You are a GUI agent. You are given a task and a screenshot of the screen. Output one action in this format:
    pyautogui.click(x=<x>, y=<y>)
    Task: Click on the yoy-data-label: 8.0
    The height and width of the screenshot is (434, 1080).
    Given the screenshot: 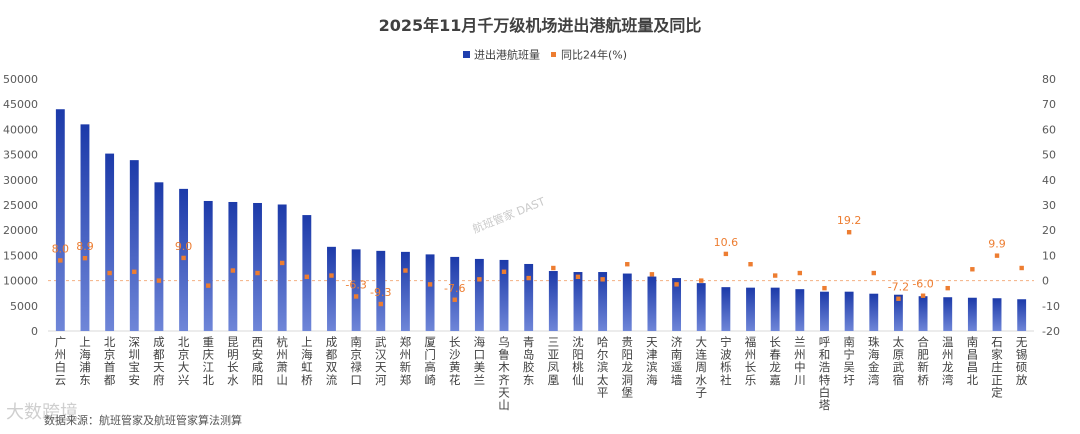 What is the action you would take?
    pyautogui.click(x=61, y=248)
    